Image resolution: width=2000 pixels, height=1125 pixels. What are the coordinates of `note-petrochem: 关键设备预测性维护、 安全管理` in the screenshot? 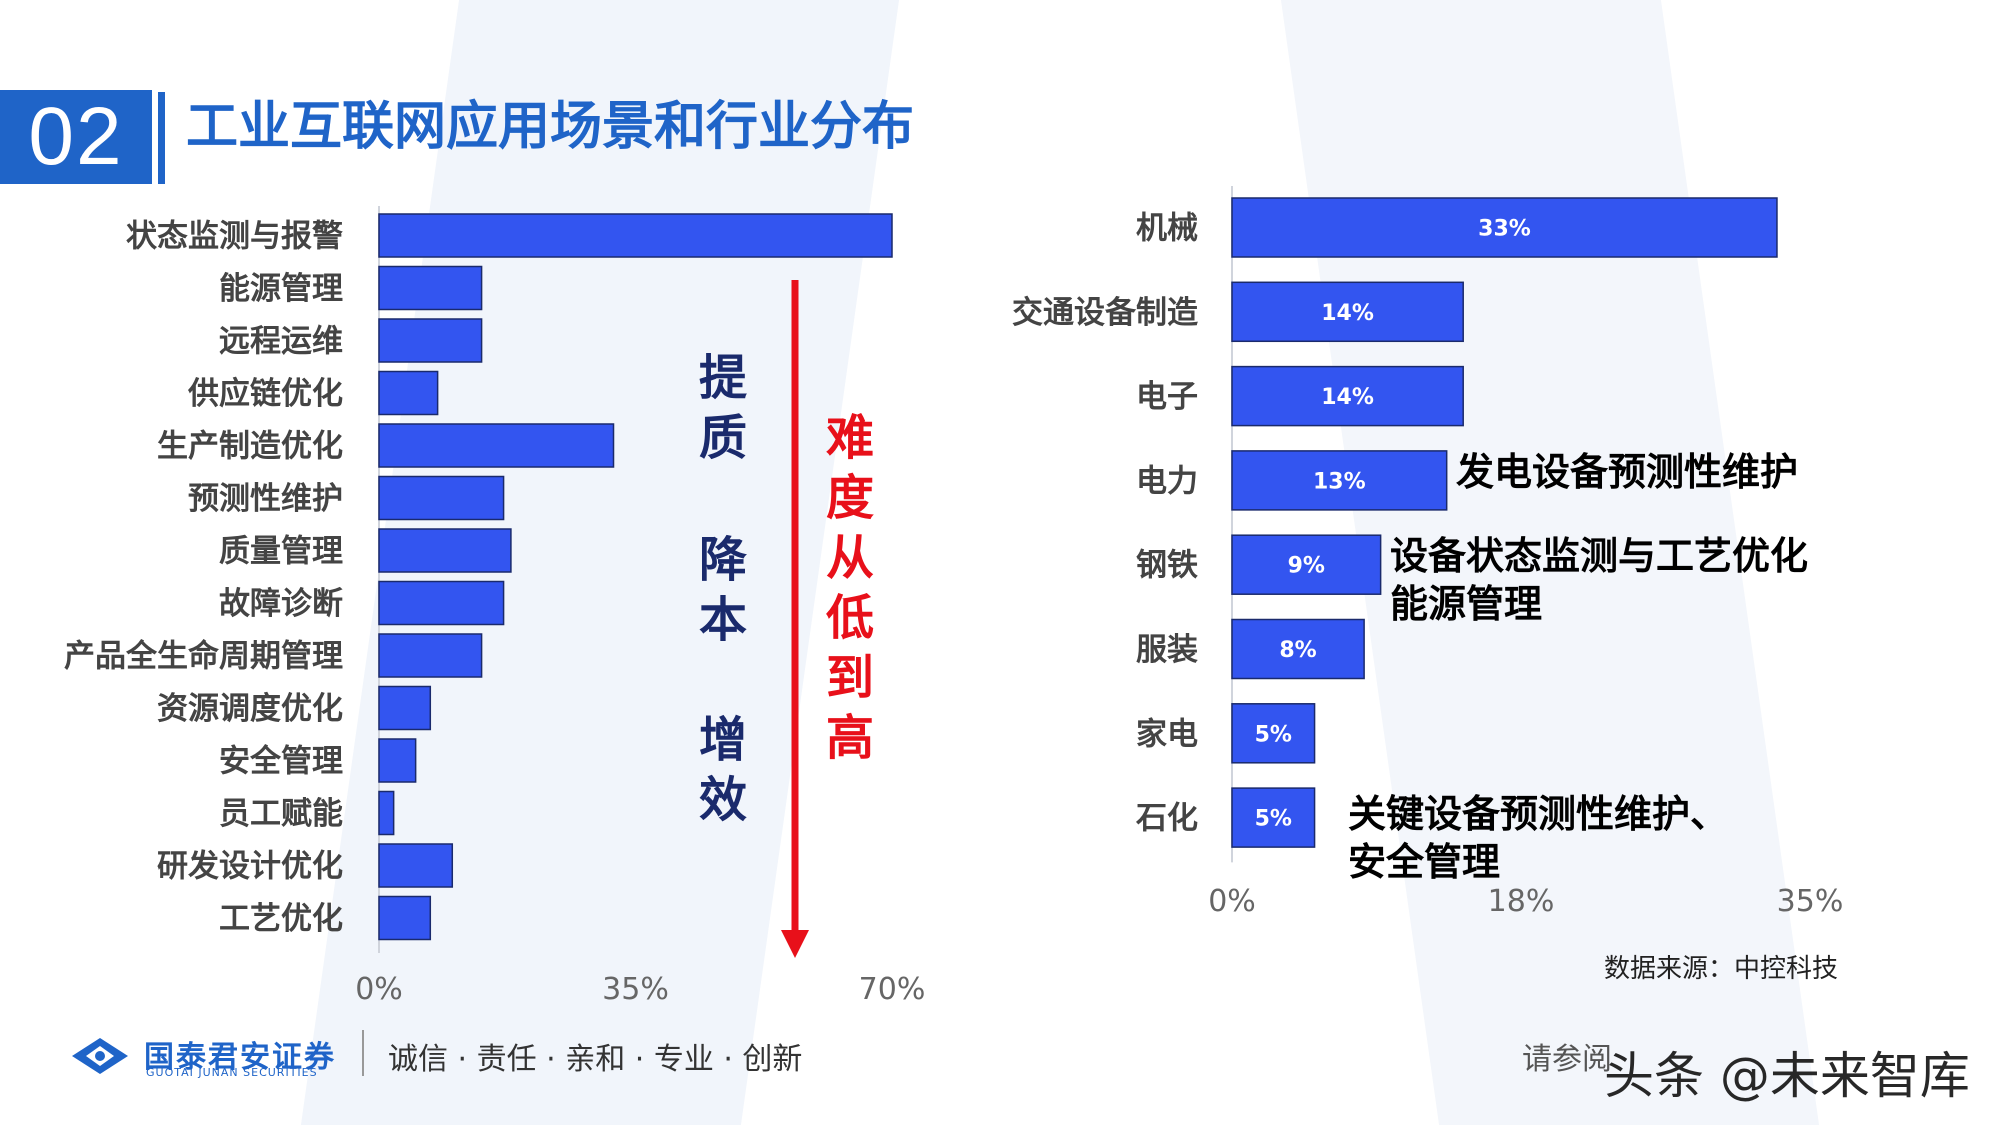 It's located at (1538, 838).